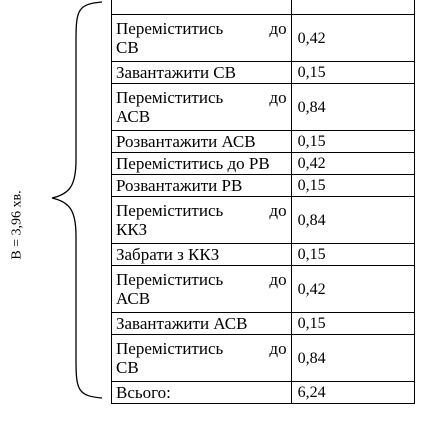  I want to click on curly-brace-icon, so click(77, 200).